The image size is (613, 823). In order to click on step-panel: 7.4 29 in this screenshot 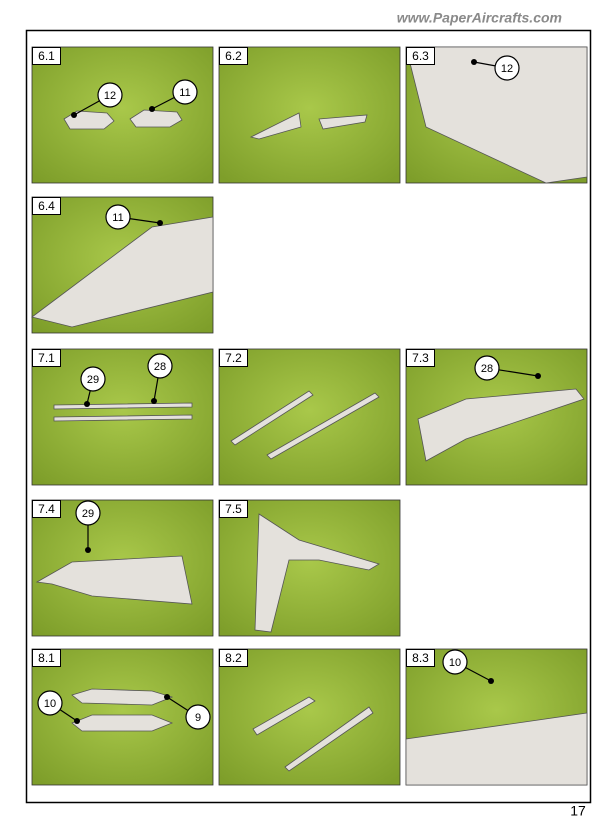, I will do `click(122, 568)`.